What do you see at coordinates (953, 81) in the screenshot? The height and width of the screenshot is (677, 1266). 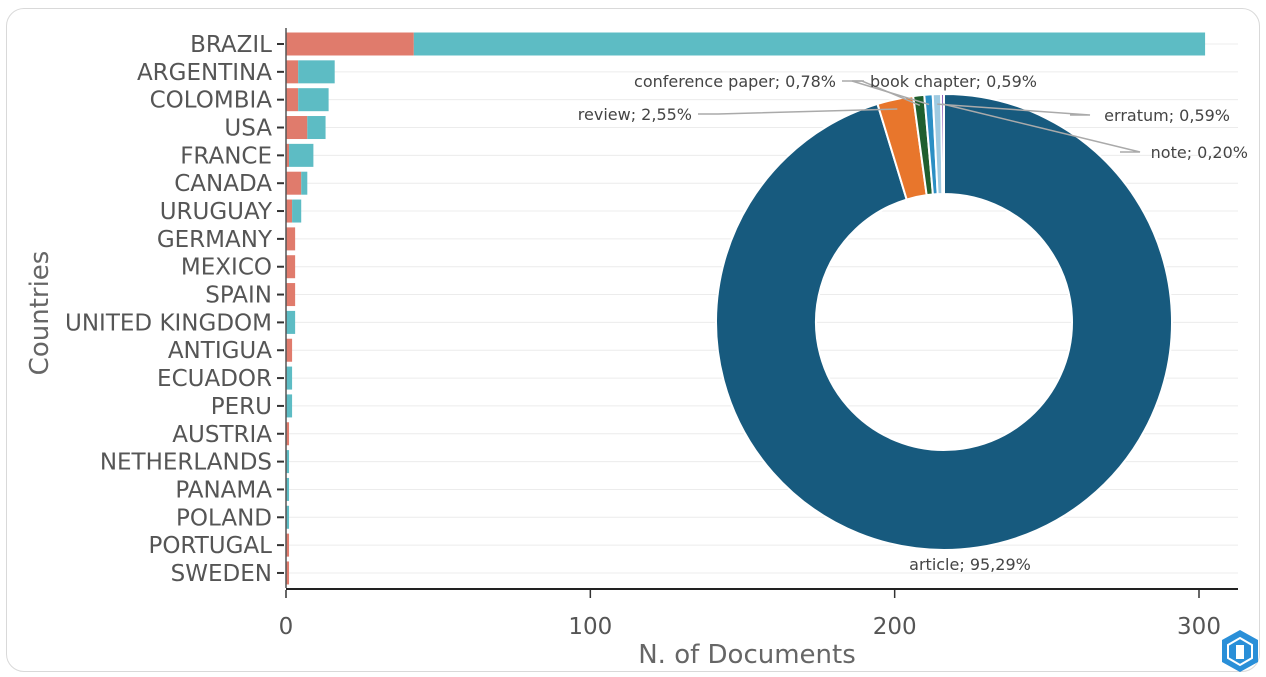 I see `donut-label: book chapter; 0,59%` at bounding box center [953, 81].